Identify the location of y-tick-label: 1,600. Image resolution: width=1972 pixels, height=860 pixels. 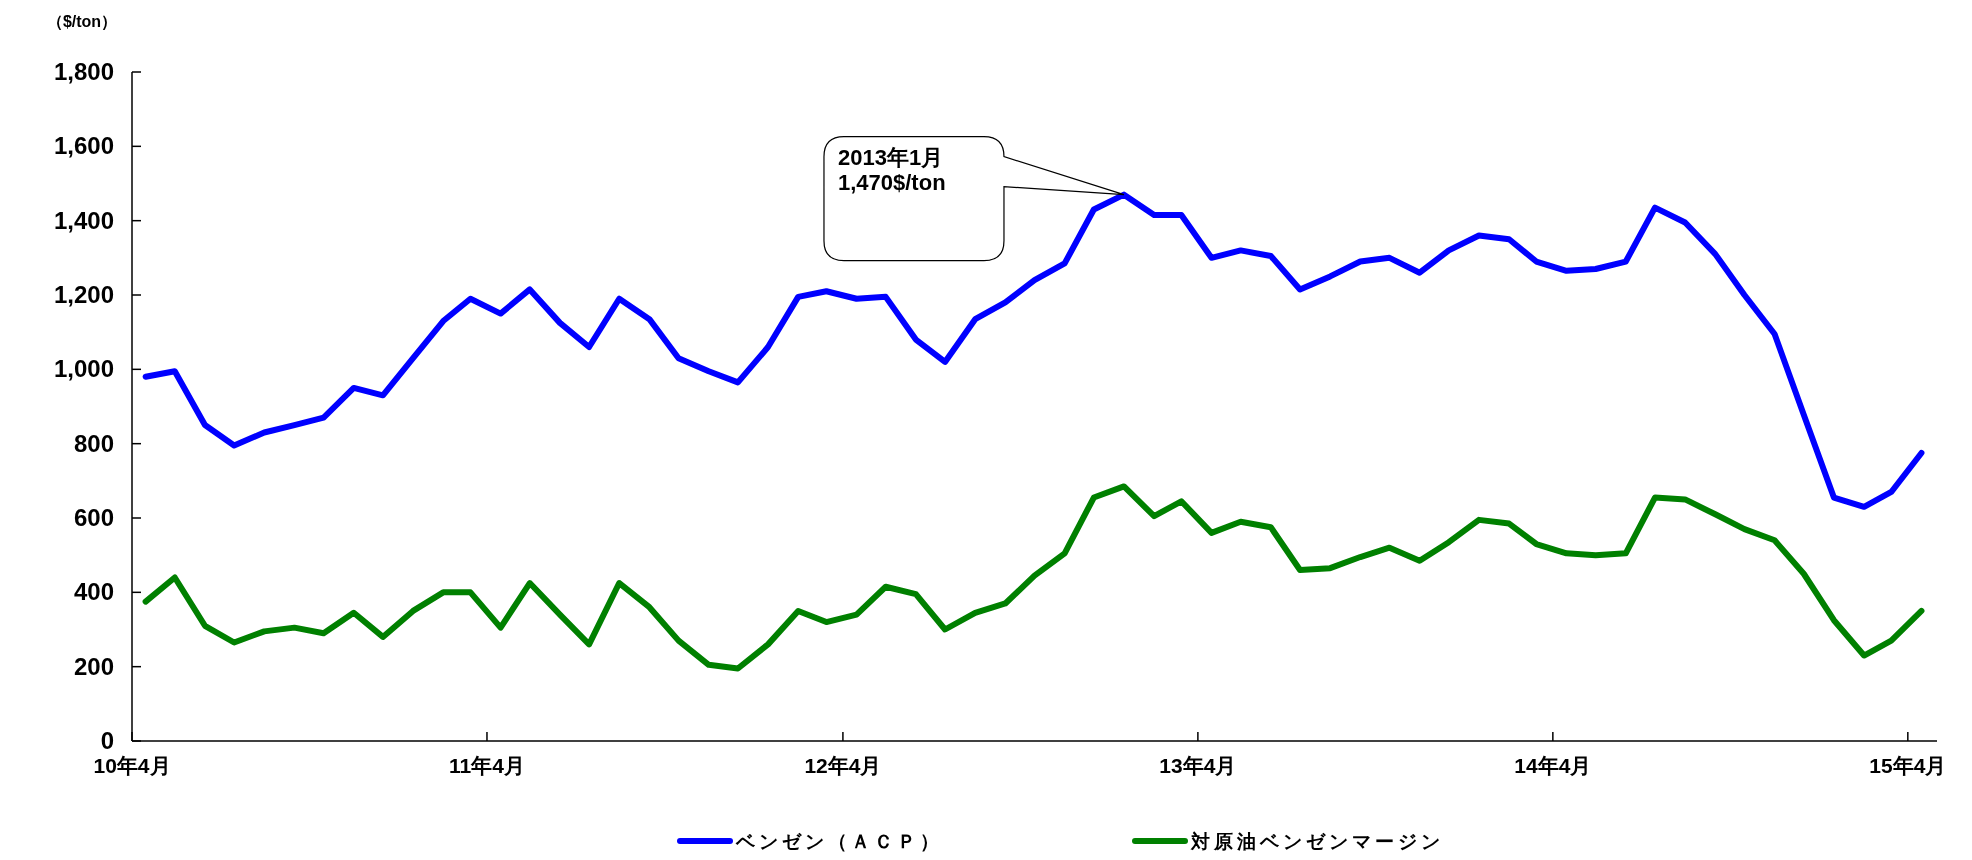
(83, 146).